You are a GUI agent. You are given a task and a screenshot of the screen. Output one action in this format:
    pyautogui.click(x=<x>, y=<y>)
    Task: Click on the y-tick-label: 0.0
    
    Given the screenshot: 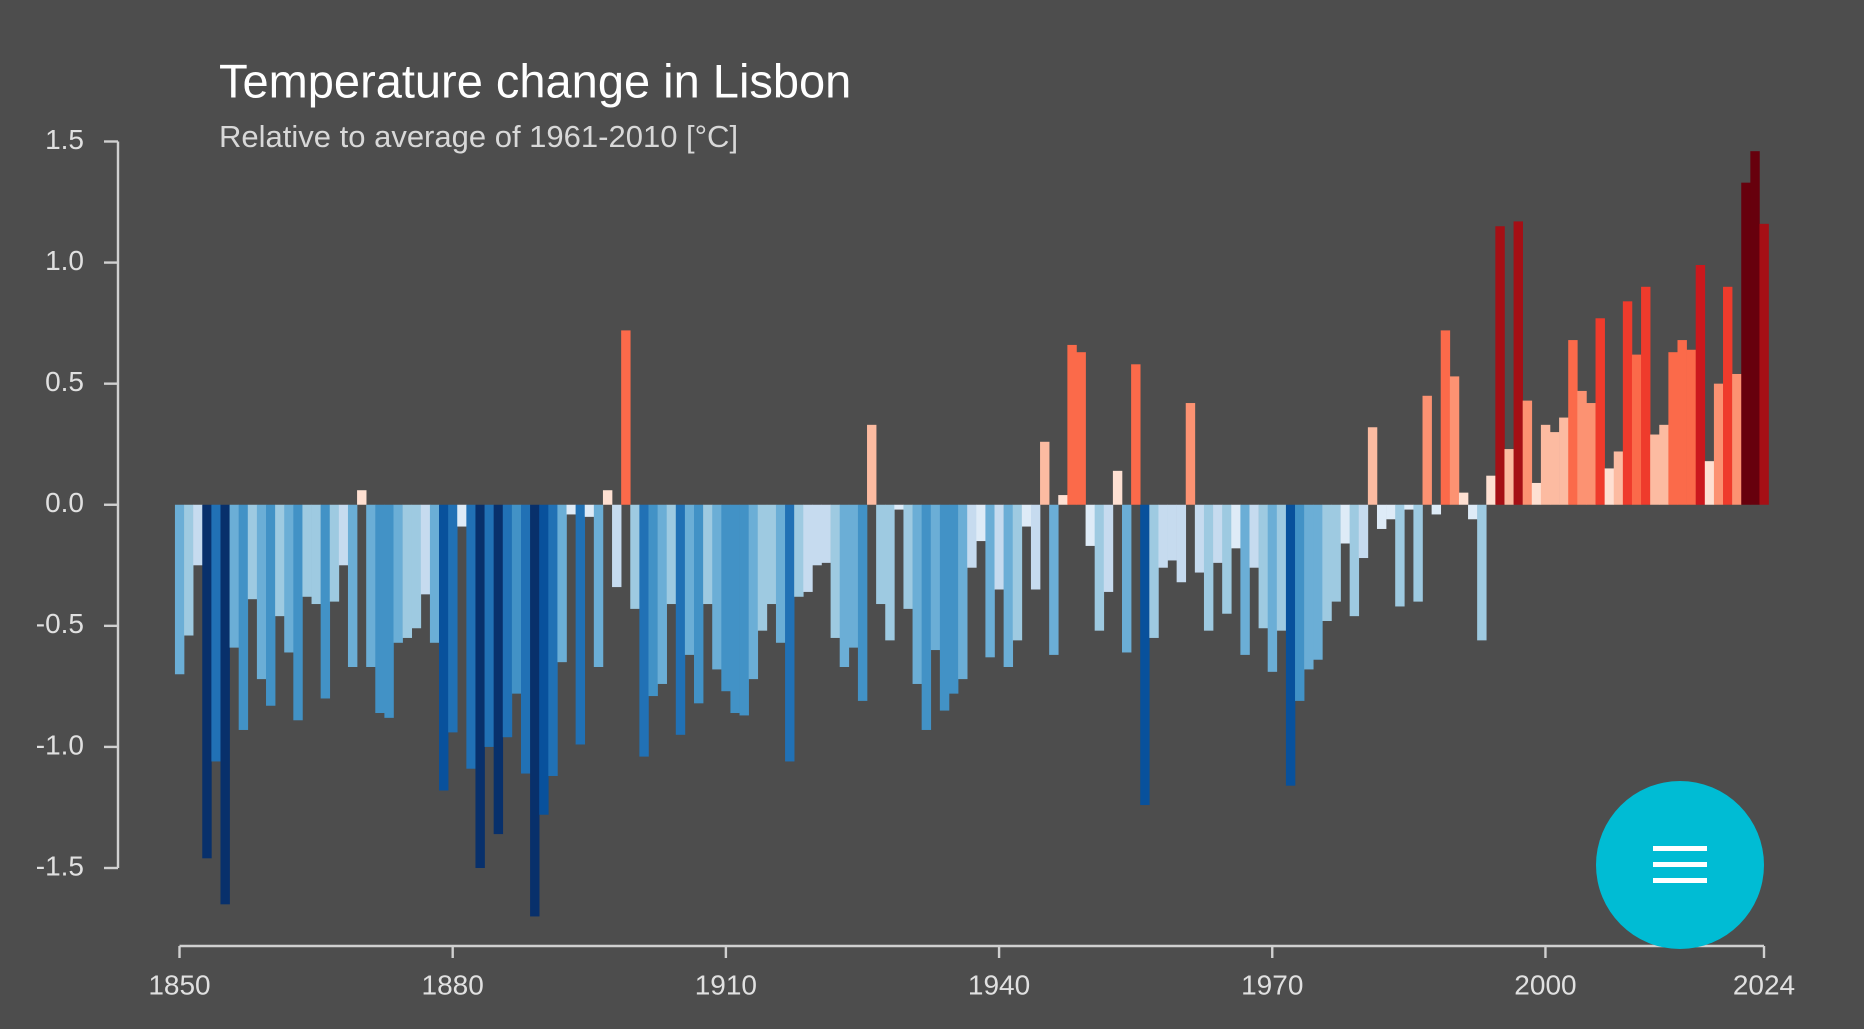 What is the action you would take?
    pyautogui.click(x=64, y=502)
    